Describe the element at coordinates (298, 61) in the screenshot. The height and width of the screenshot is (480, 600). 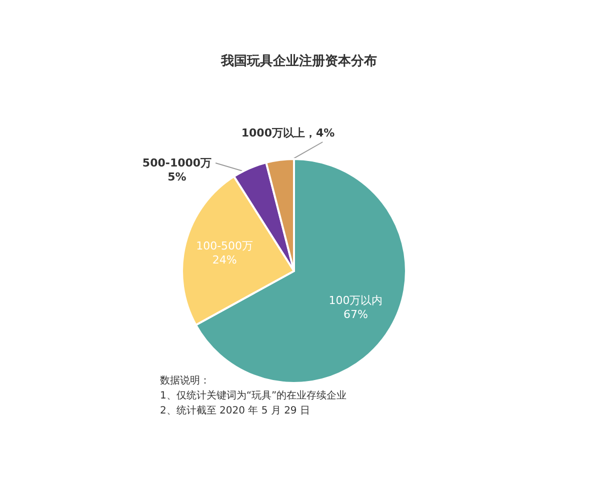
I see `chart-title: 我国玩具企业注册资本分布` at that location.